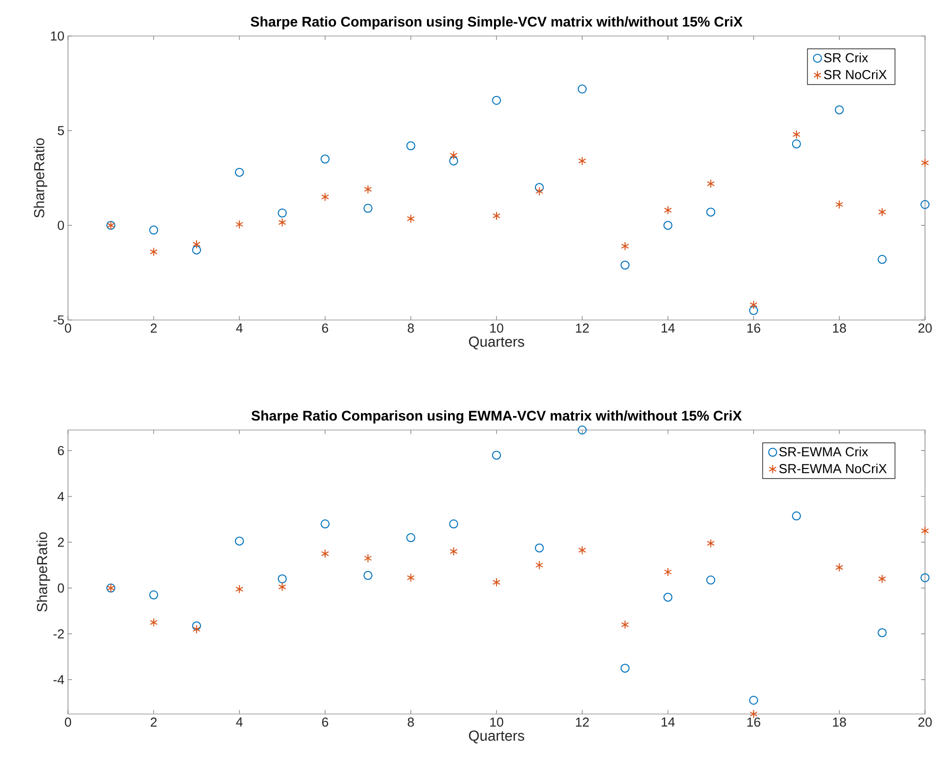 This screenshot has height=776, width=943. I want to click on chart-title: Sharpe Ratio Comparison using EWMA-VCV matrix with/without 15% CriX, so click(496, 417).